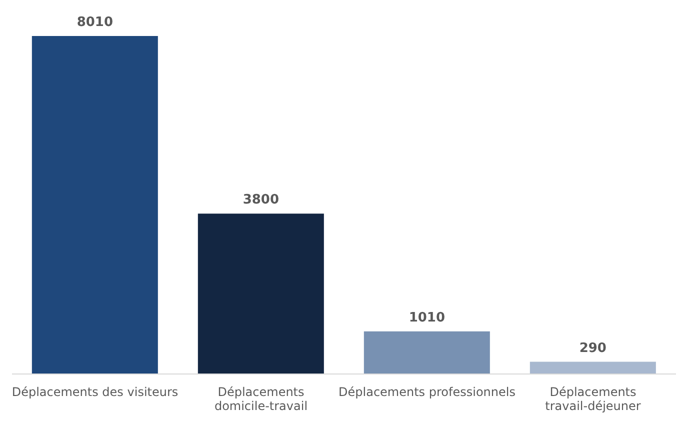 This screenshot has width=688, height=430. What do you see at coordinates (261, 399) in the screenshot?
I see `x-tick-label: Déplacements domicile-travail` at bounding box center [261, 399].